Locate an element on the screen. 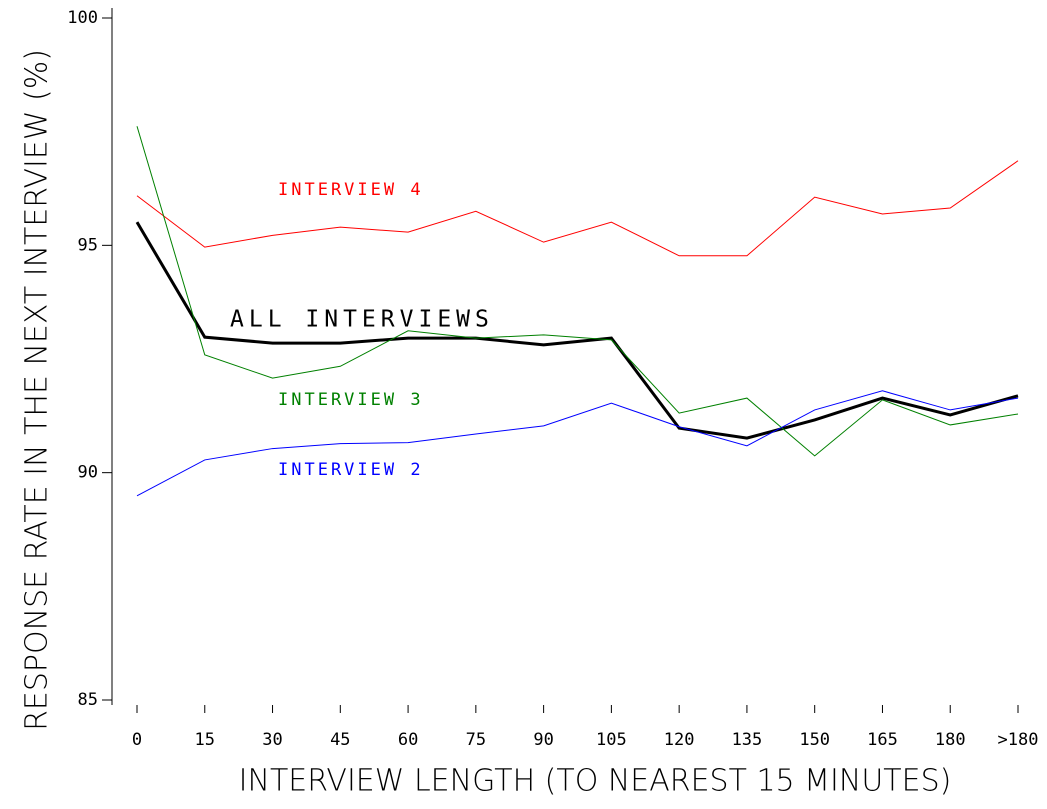 The width and height of the screenshot is (1047, 809). series-label: INTERVIEW 2 is located at coordinates (351, 470).